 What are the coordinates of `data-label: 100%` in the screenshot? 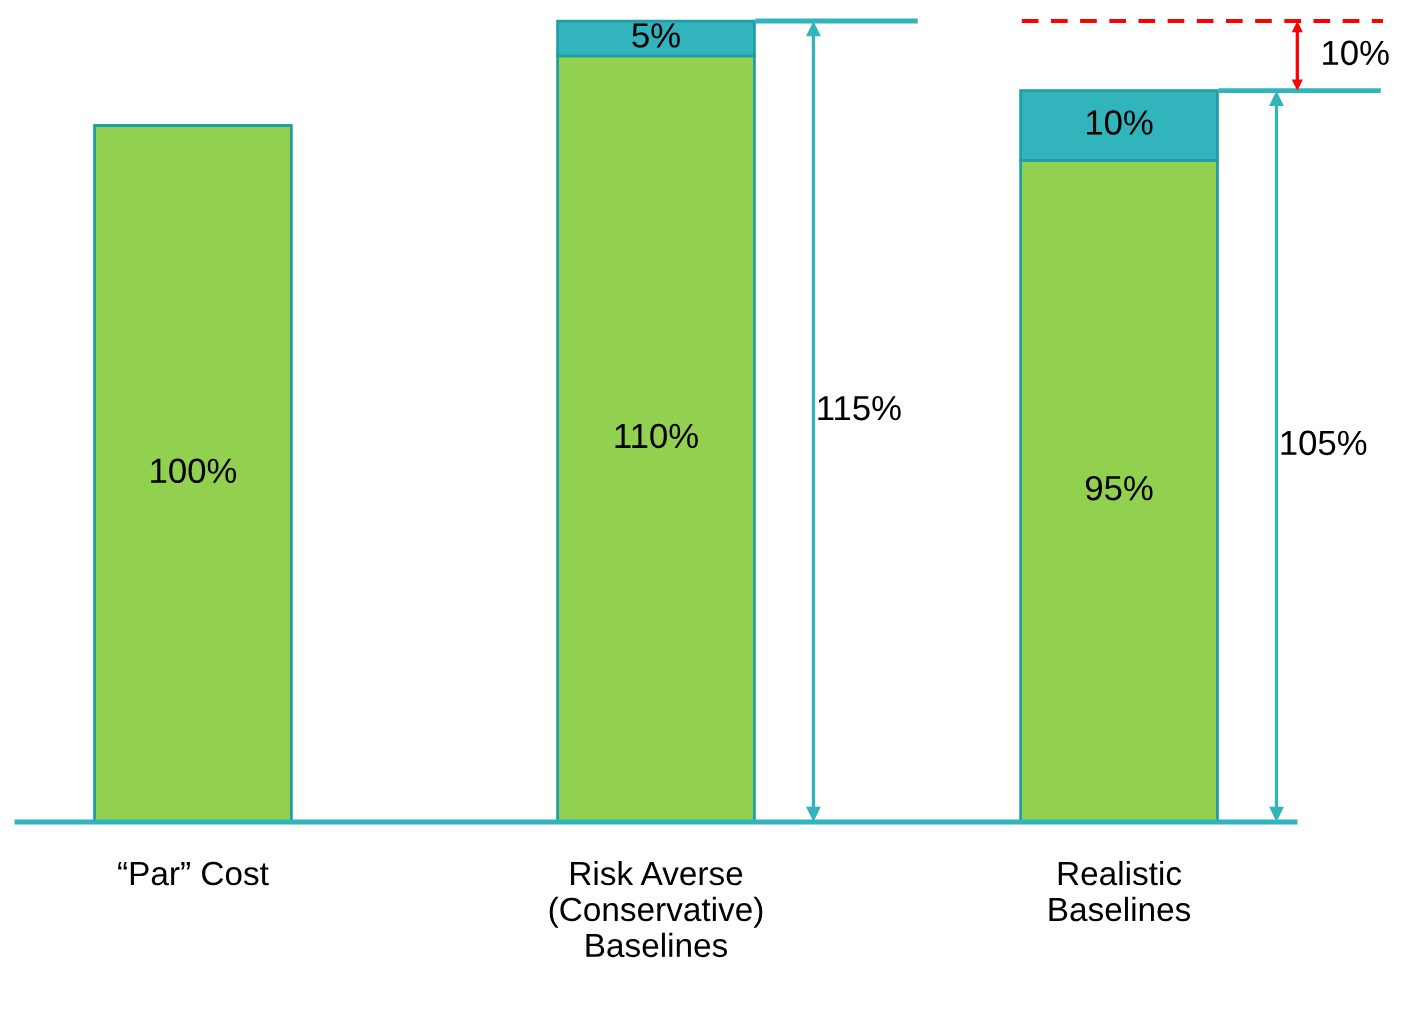 It's located at (194, 471).